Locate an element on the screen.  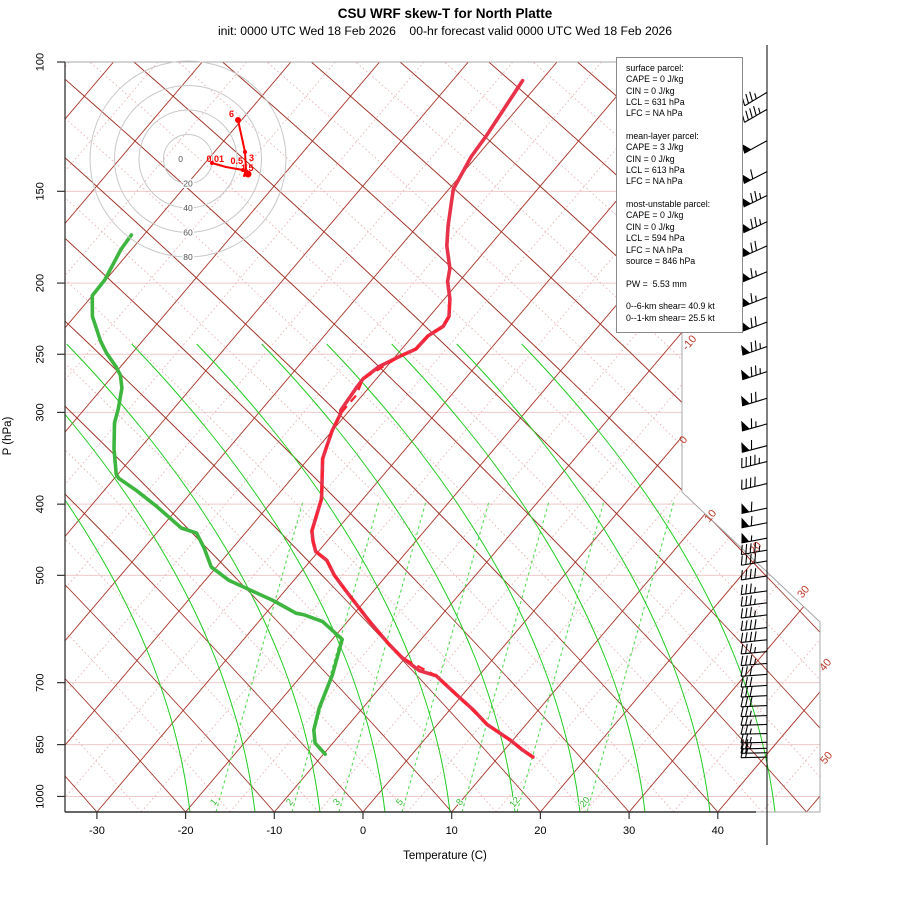
info-line: LCL = 613 hPa is located at coordinates (655, 170).